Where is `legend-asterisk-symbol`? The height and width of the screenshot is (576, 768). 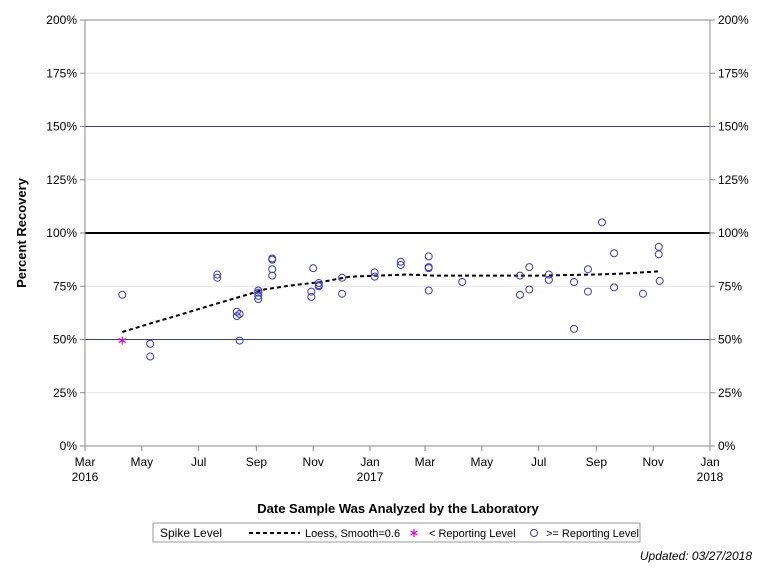 legend-asterisk-symbol is located at coordinates (414, 533).